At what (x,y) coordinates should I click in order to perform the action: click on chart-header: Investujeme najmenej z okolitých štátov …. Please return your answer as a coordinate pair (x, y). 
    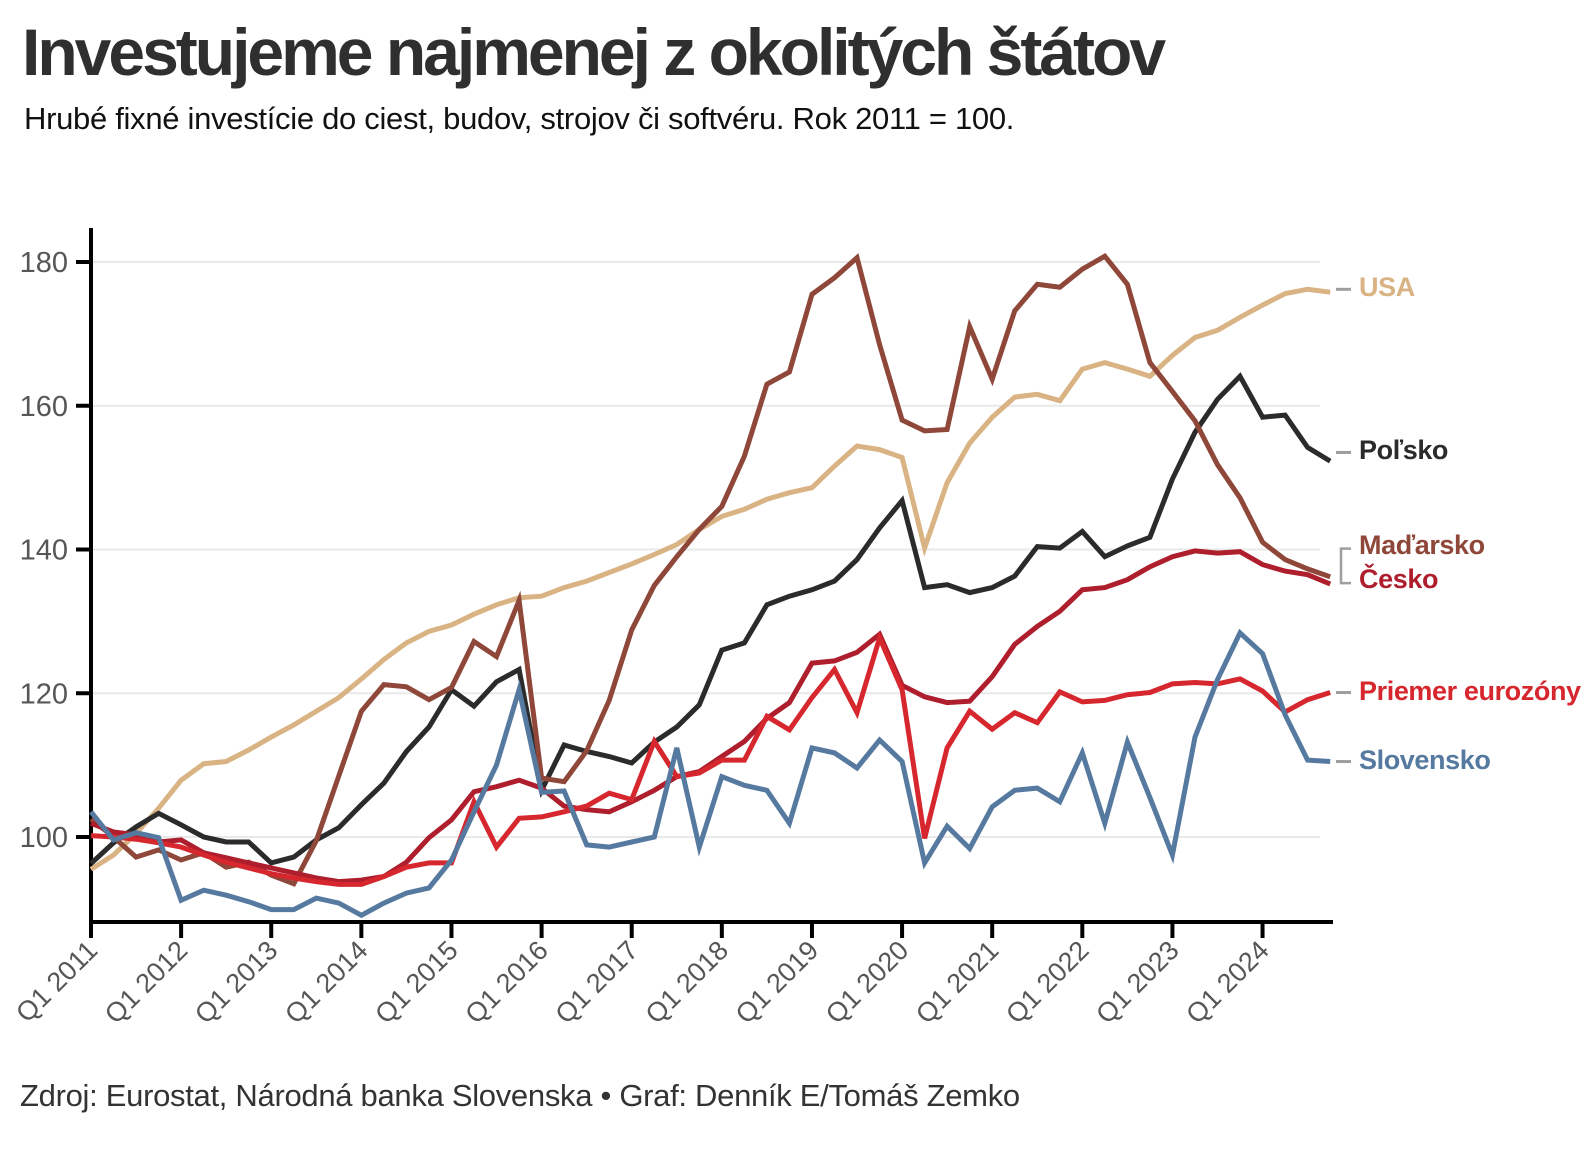
    Looking at the image, I should click on (792, 76).